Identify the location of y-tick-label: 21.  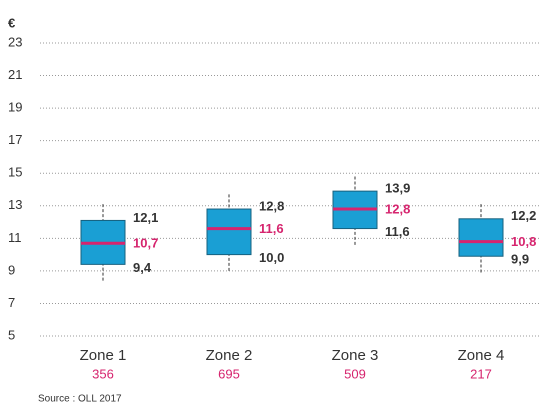
(15, 74).